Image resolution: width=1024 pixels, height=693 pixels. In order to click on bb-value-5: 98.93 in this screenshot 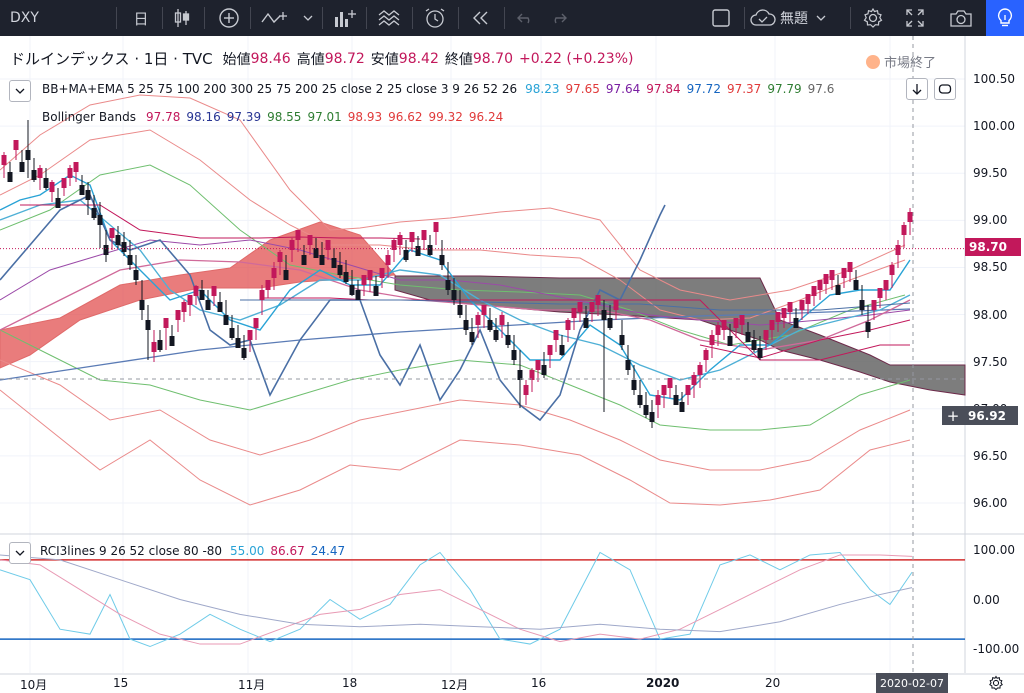, I will do `click(365, 117)`.